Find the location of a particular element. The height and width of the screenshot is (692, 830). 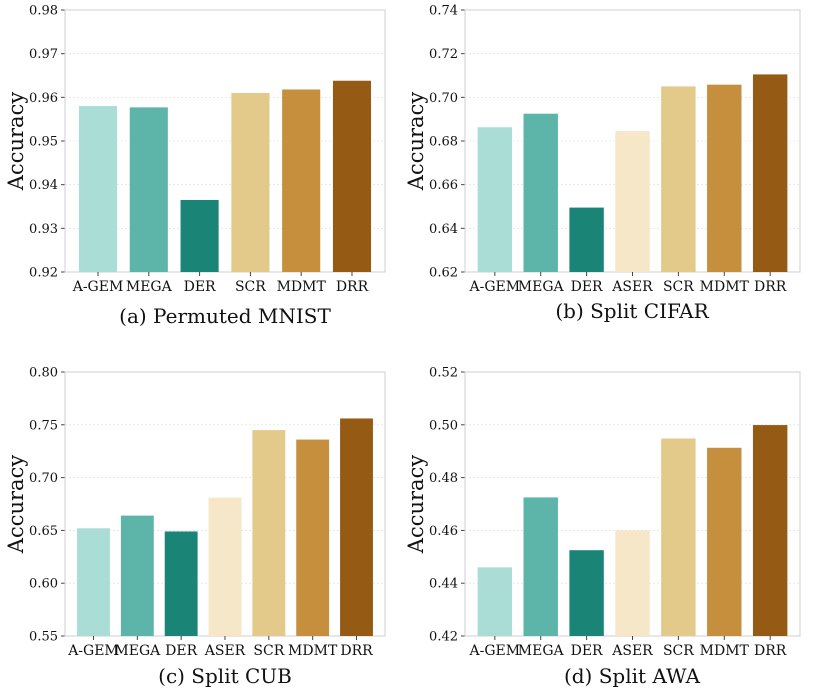

y-tick-label: 0.66 is located at coordinates (443, 185).